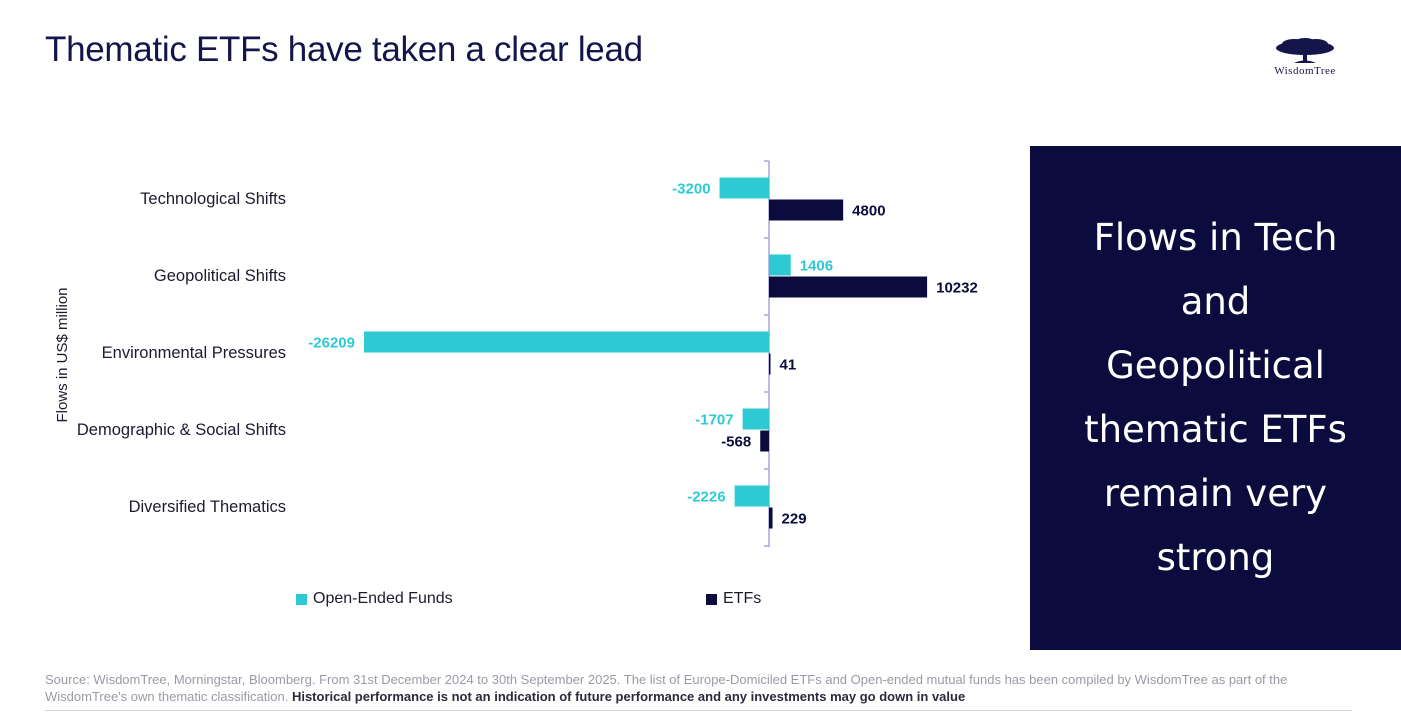 The width and height of the screenshot is (1401, 714). I want to click on bar-etfs-environmental-pressures, so click(770, 364).